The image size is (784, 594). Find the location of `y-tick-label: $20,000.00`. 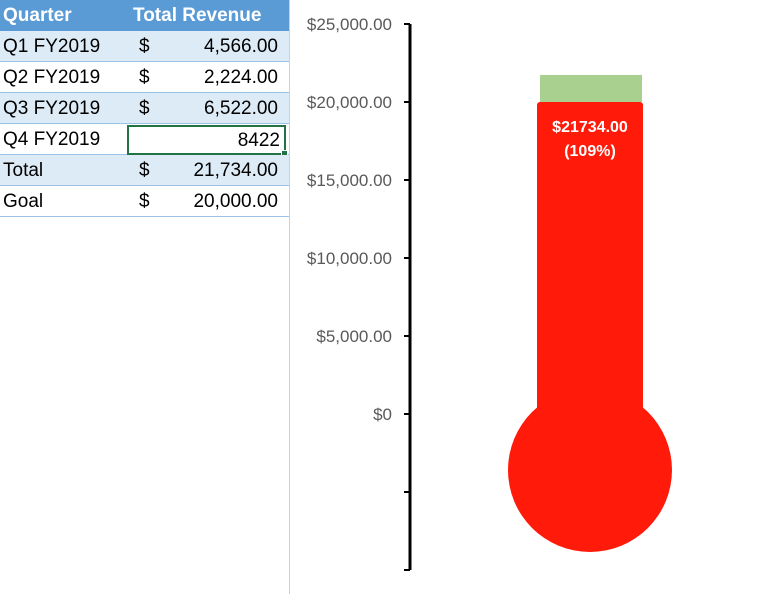

y-tick-label: $20,000.00 is located at coordinates (349, 102).